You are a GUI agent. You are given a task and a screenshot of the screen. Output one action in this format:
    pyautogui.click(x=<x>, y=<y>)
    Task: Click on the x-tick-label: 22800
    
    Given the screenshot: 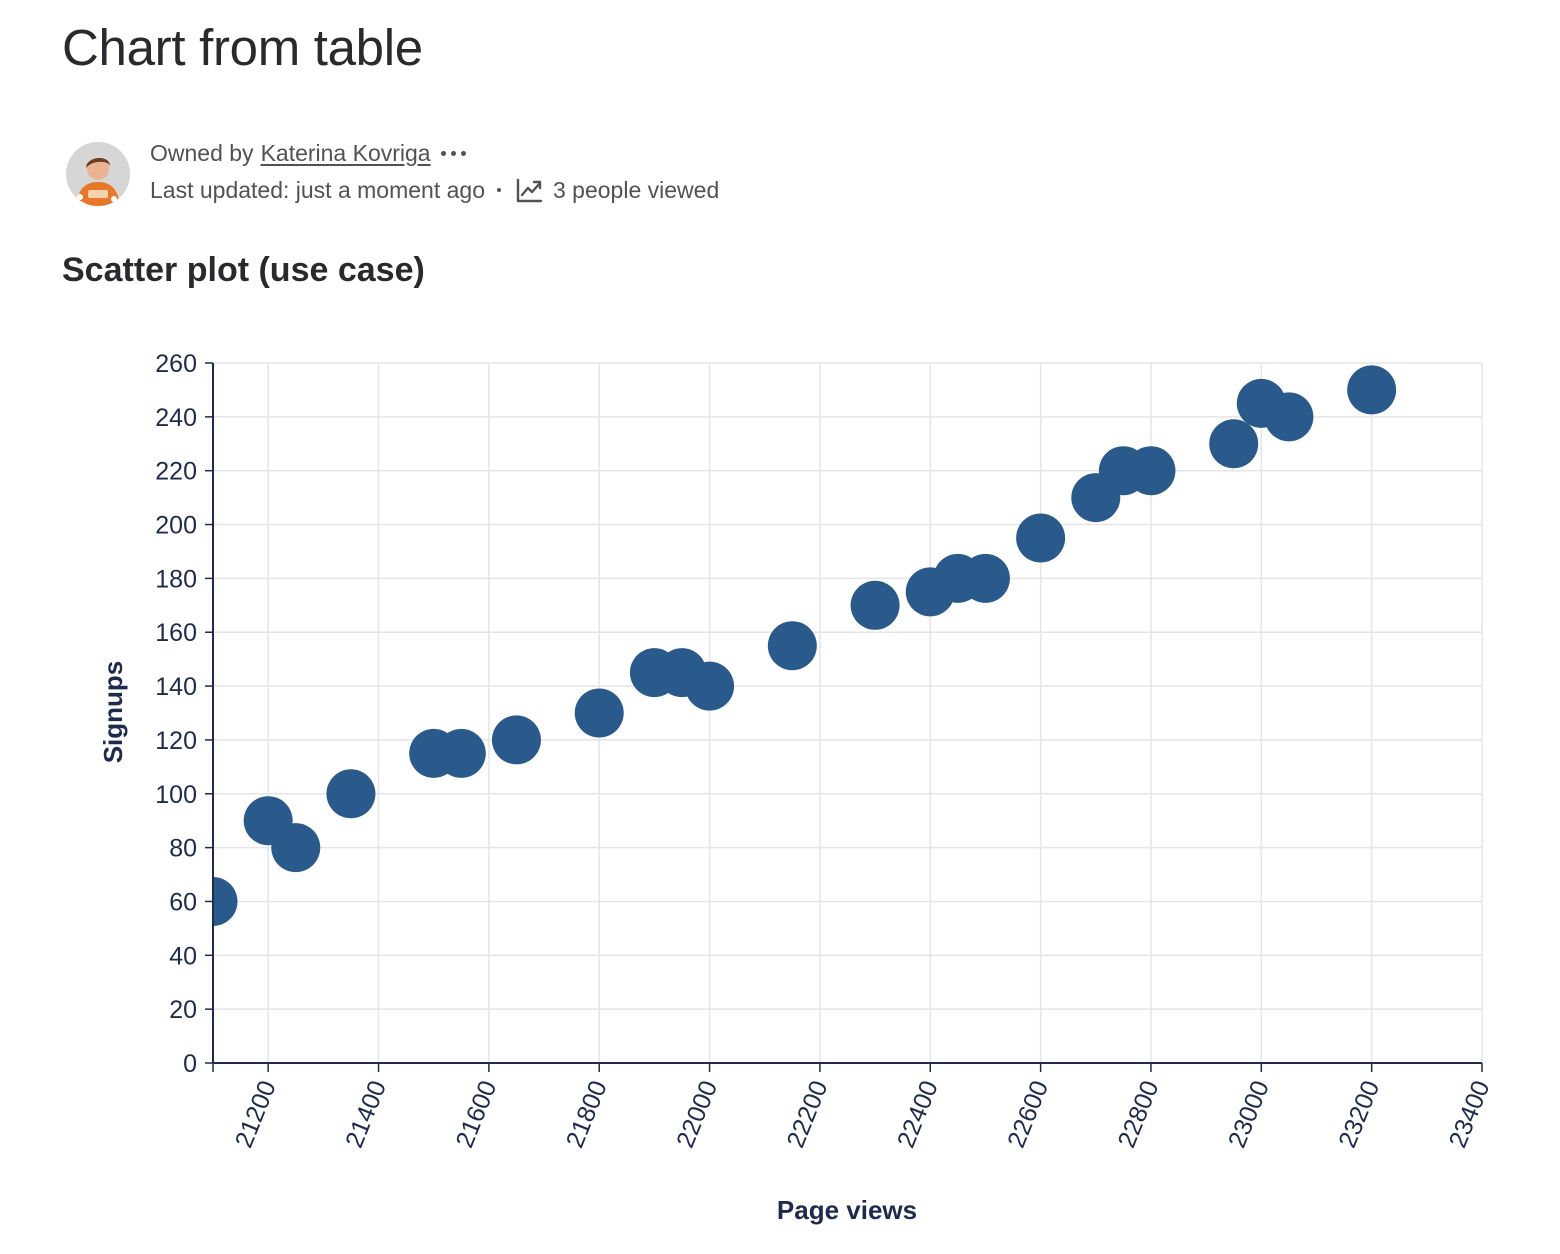 What is the action you would take?
    pyautogui.click(x=1139, y=1114)
    